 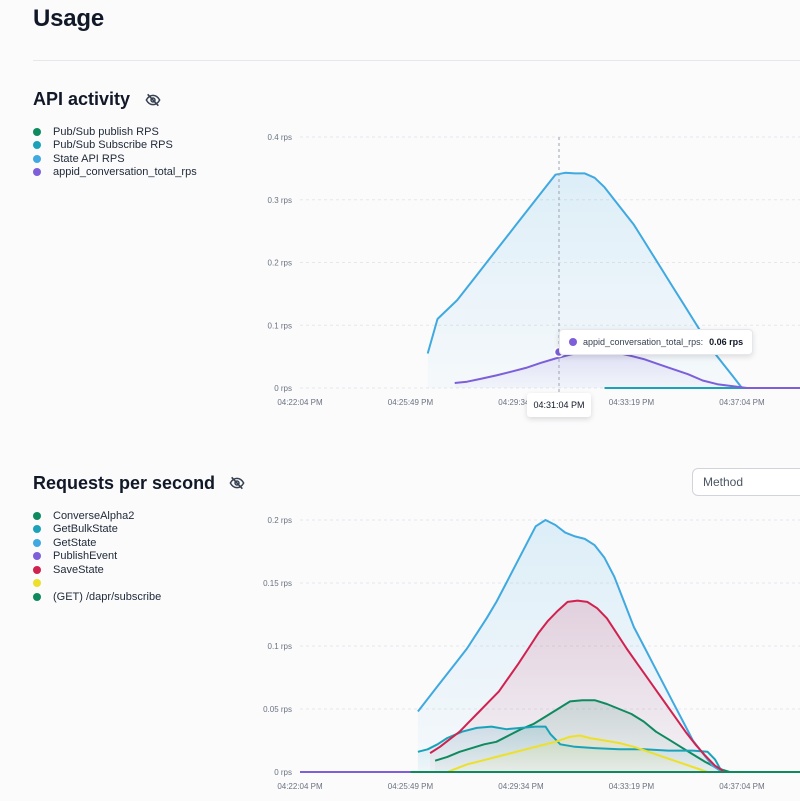 I want to click on legend-label: State API RPS, so click(x=89, y=158).